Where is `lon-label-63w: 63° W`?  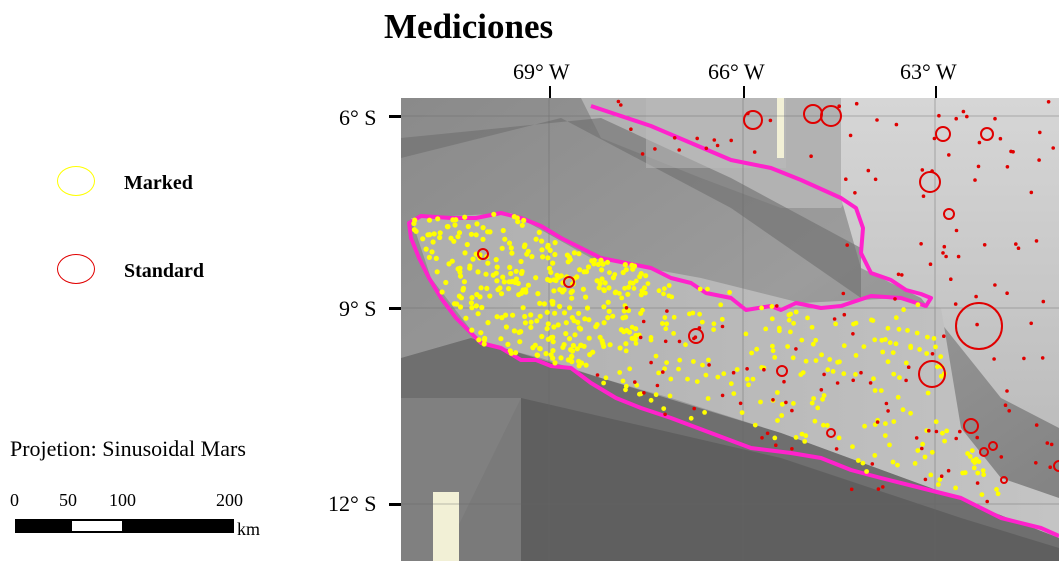
lon-label-63w: 63° W is located at coordinates (928, 71).